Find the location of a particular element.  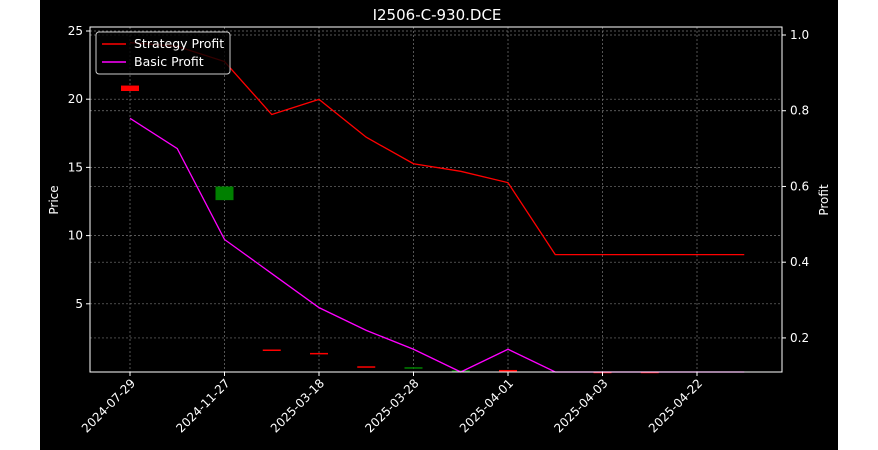

y-right-tick-label: 0.2 is located at coordinates (799, 338).